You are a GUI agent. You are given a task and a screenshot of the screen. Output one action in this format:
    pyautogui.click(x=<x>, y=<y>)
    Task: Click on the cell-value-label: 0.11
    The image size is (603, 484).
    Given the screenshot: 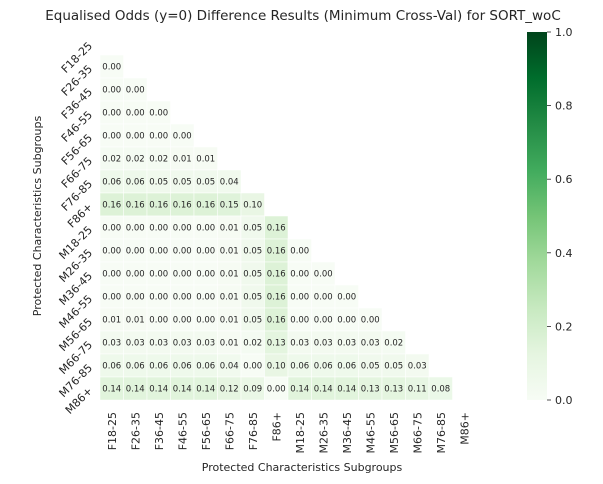 What is the action you would take?
    pyautogui.click(x=417, y=390)
    